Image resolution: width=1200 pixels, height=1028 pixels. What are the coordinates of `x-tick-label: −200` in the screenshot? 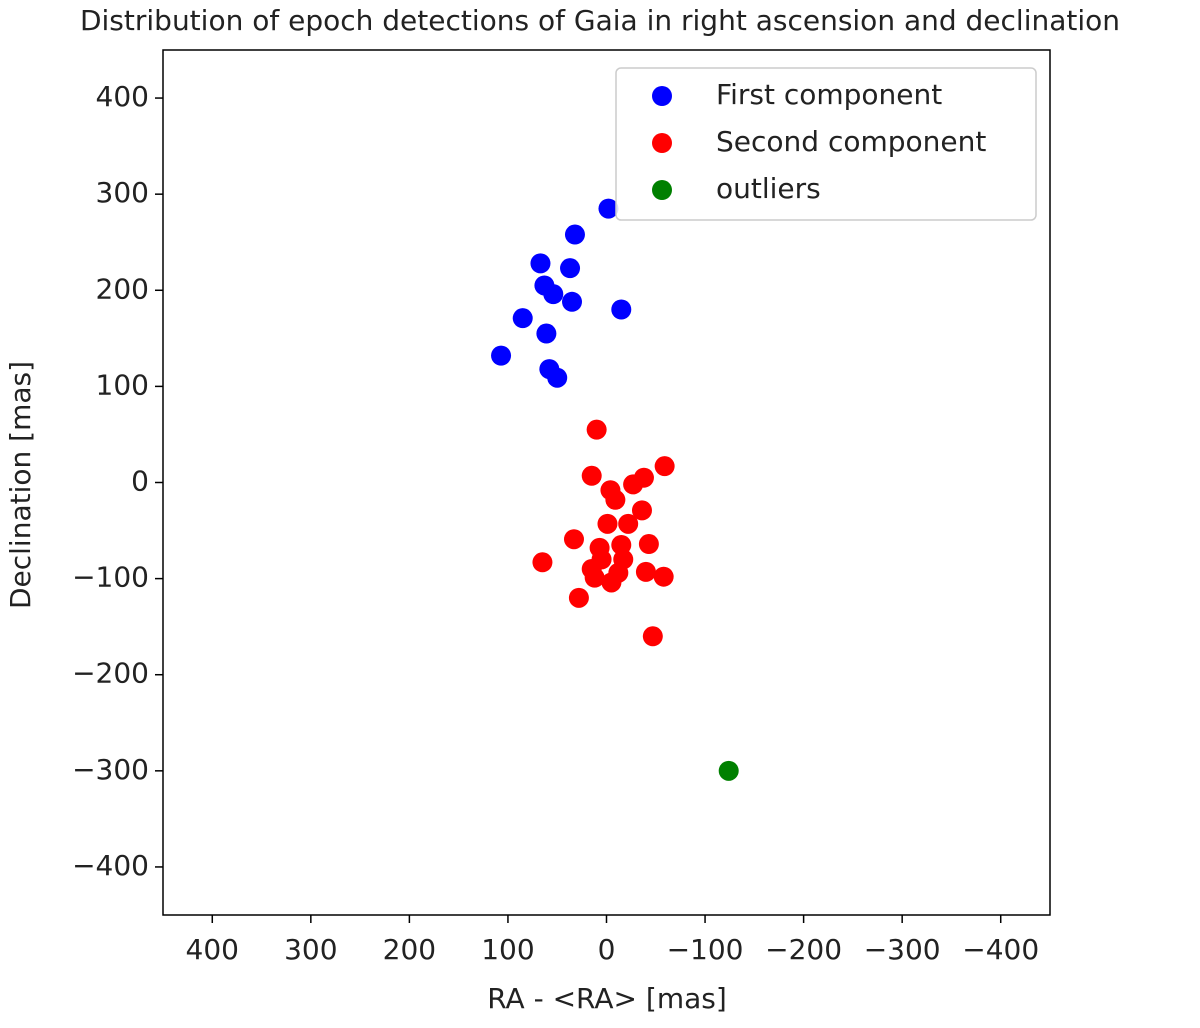 It's located at (803, 949).